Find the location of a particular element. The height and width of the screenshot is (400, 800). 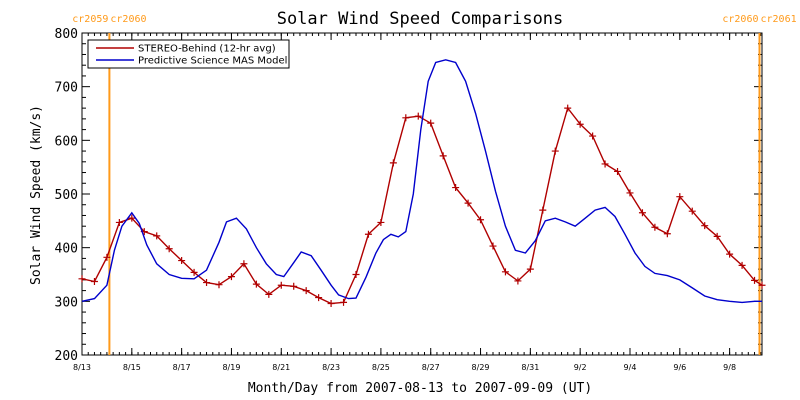

boundary-label-right: cr2060 is located at coordinates (128, 19).